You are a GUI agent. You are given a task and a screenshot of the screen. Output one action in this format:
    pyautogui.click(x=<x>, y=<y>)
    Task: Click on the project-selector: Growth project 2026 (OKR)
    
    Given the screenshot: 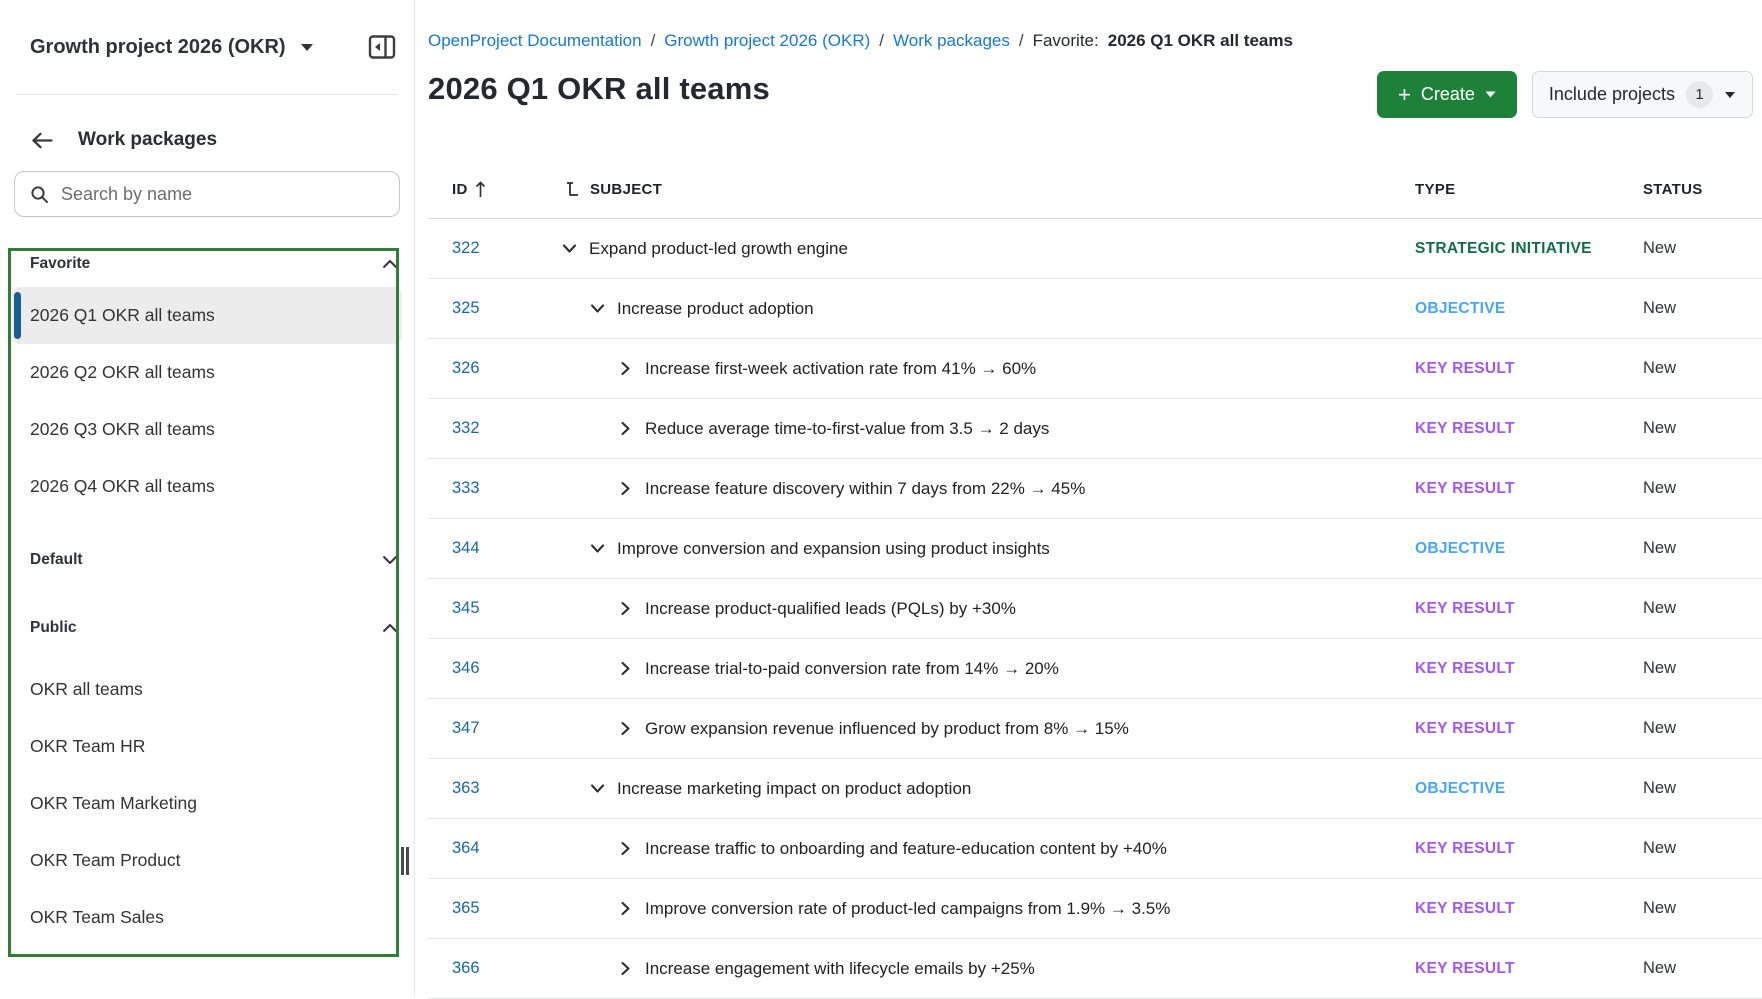 What is the action you would take?
    pyautogui.click(x=207, y=47)
    